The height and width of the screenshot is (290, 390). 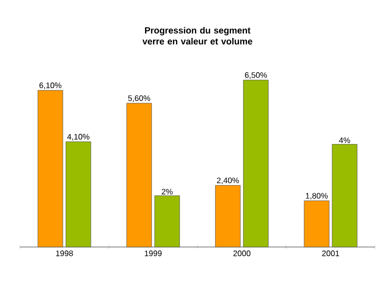 I want to click on chart-title: Progression du segment verre en valeur et volume, so click(x=197, y=35).